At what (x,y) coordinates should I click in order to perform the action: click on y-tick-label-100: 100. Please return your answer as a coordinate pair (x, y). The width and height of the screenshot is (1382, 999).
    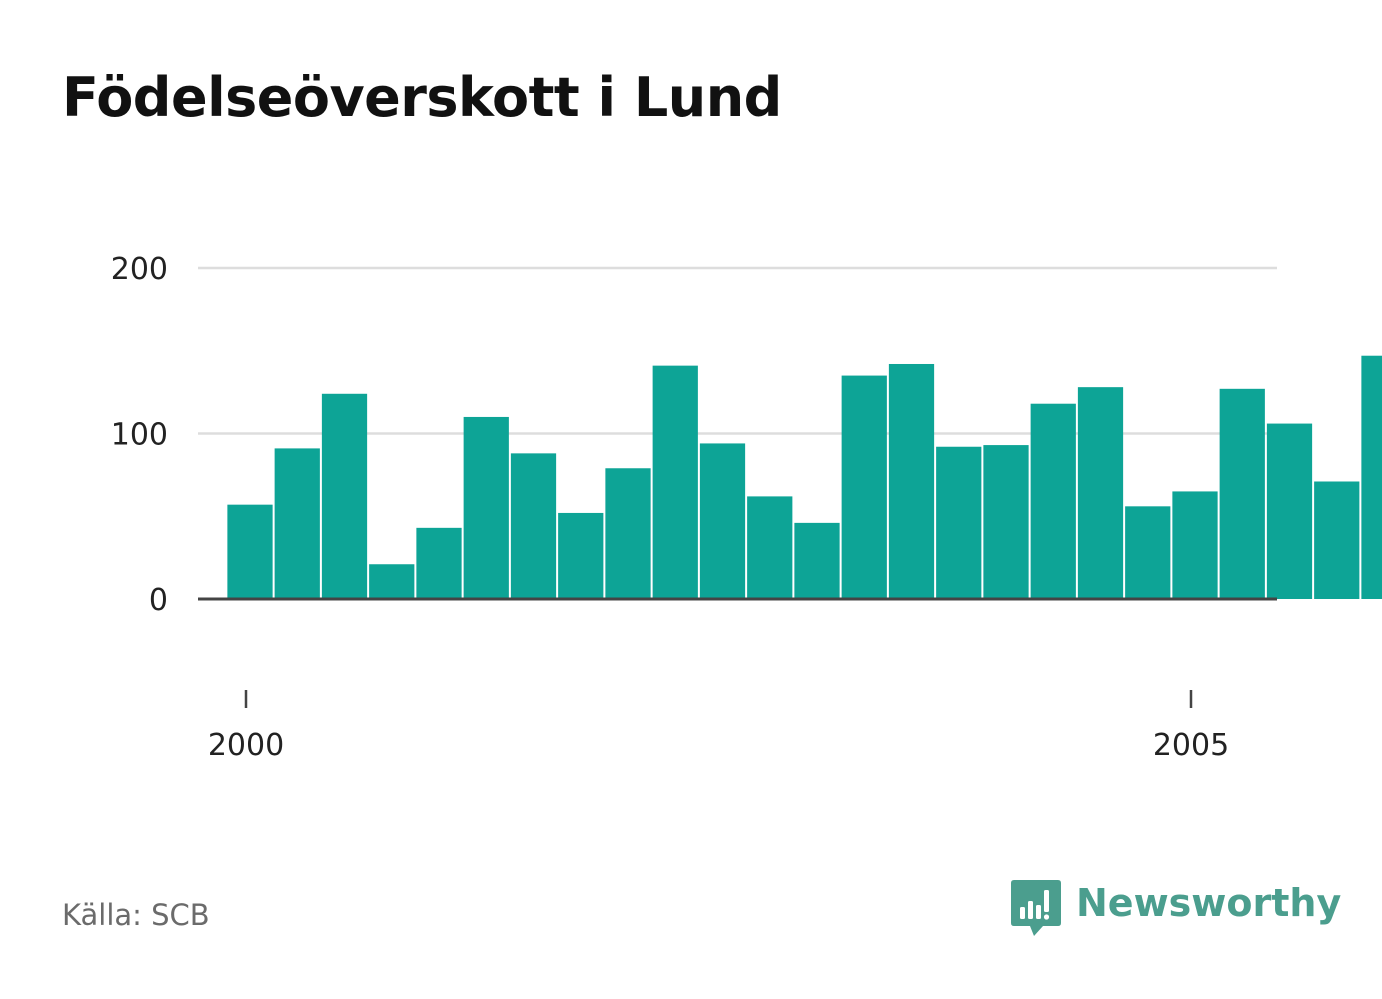
    Looking at the image, I should click on (139, 435).